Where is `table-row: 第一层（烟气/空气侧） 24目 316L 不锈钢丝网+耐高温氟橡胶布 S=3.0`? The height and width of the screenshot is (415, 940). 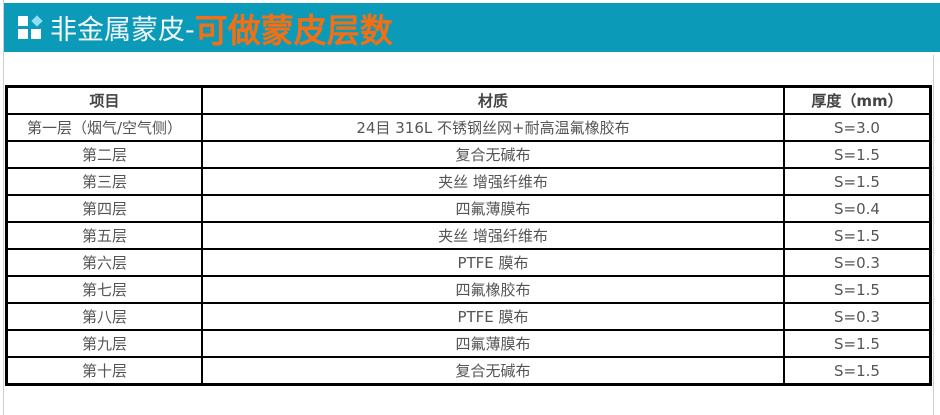
table-row: 第一层（烟气/空气侧） 24目 316L 不锈钢丝网+耐高温氟橡胶布 S=3.0 is located at coordinates (468, 127).